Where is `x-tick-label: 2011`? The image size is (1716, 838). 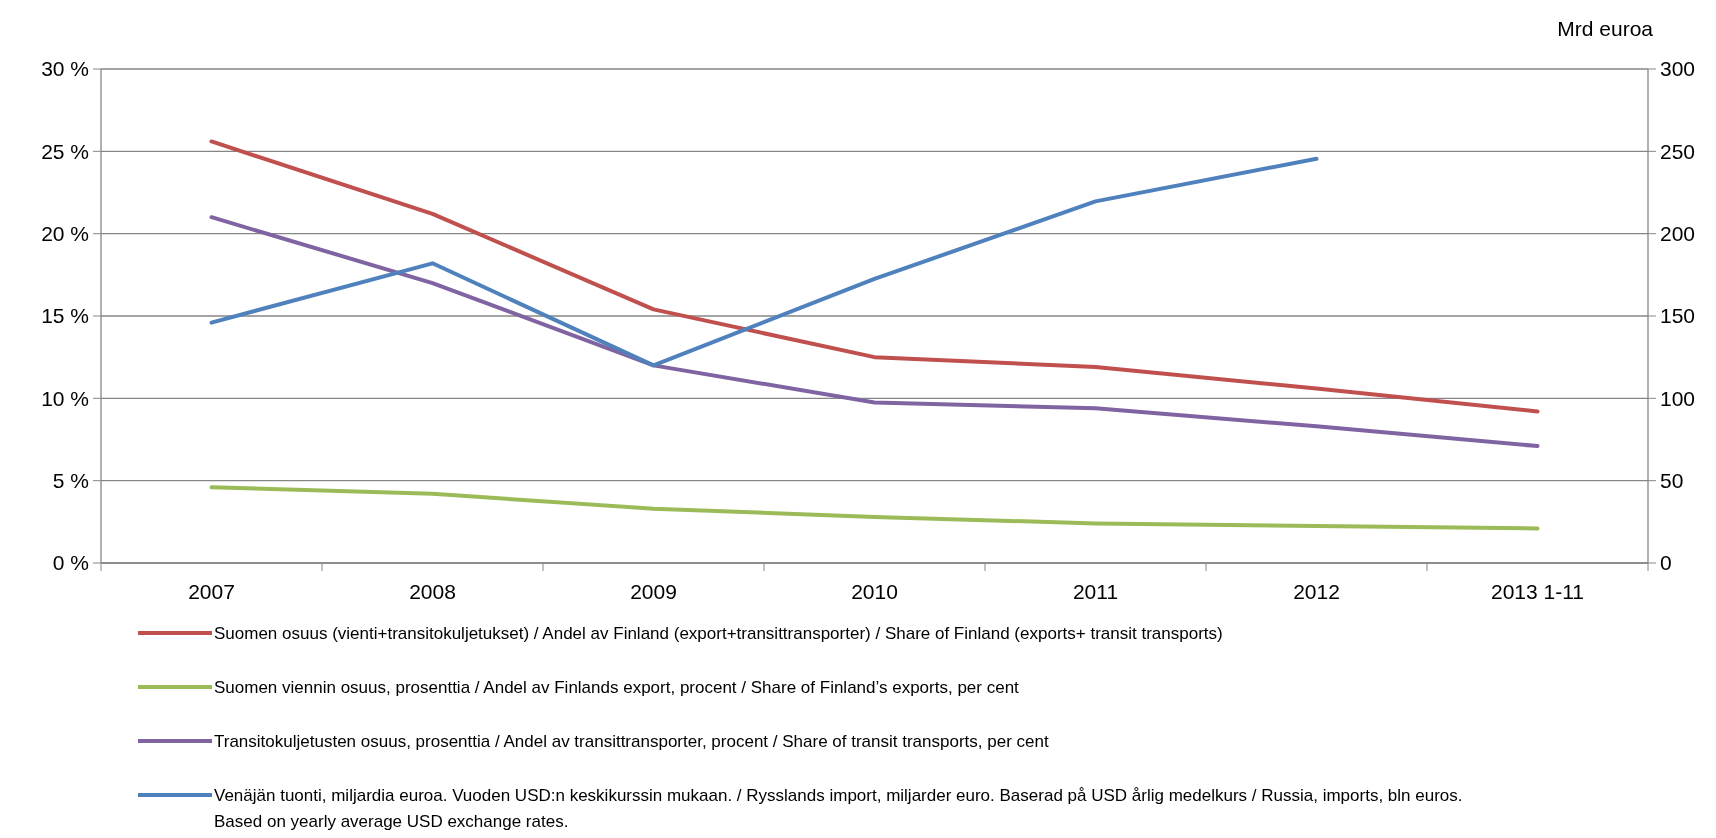
x-tick-label: 2011 is located at coordinates (1095, 591).